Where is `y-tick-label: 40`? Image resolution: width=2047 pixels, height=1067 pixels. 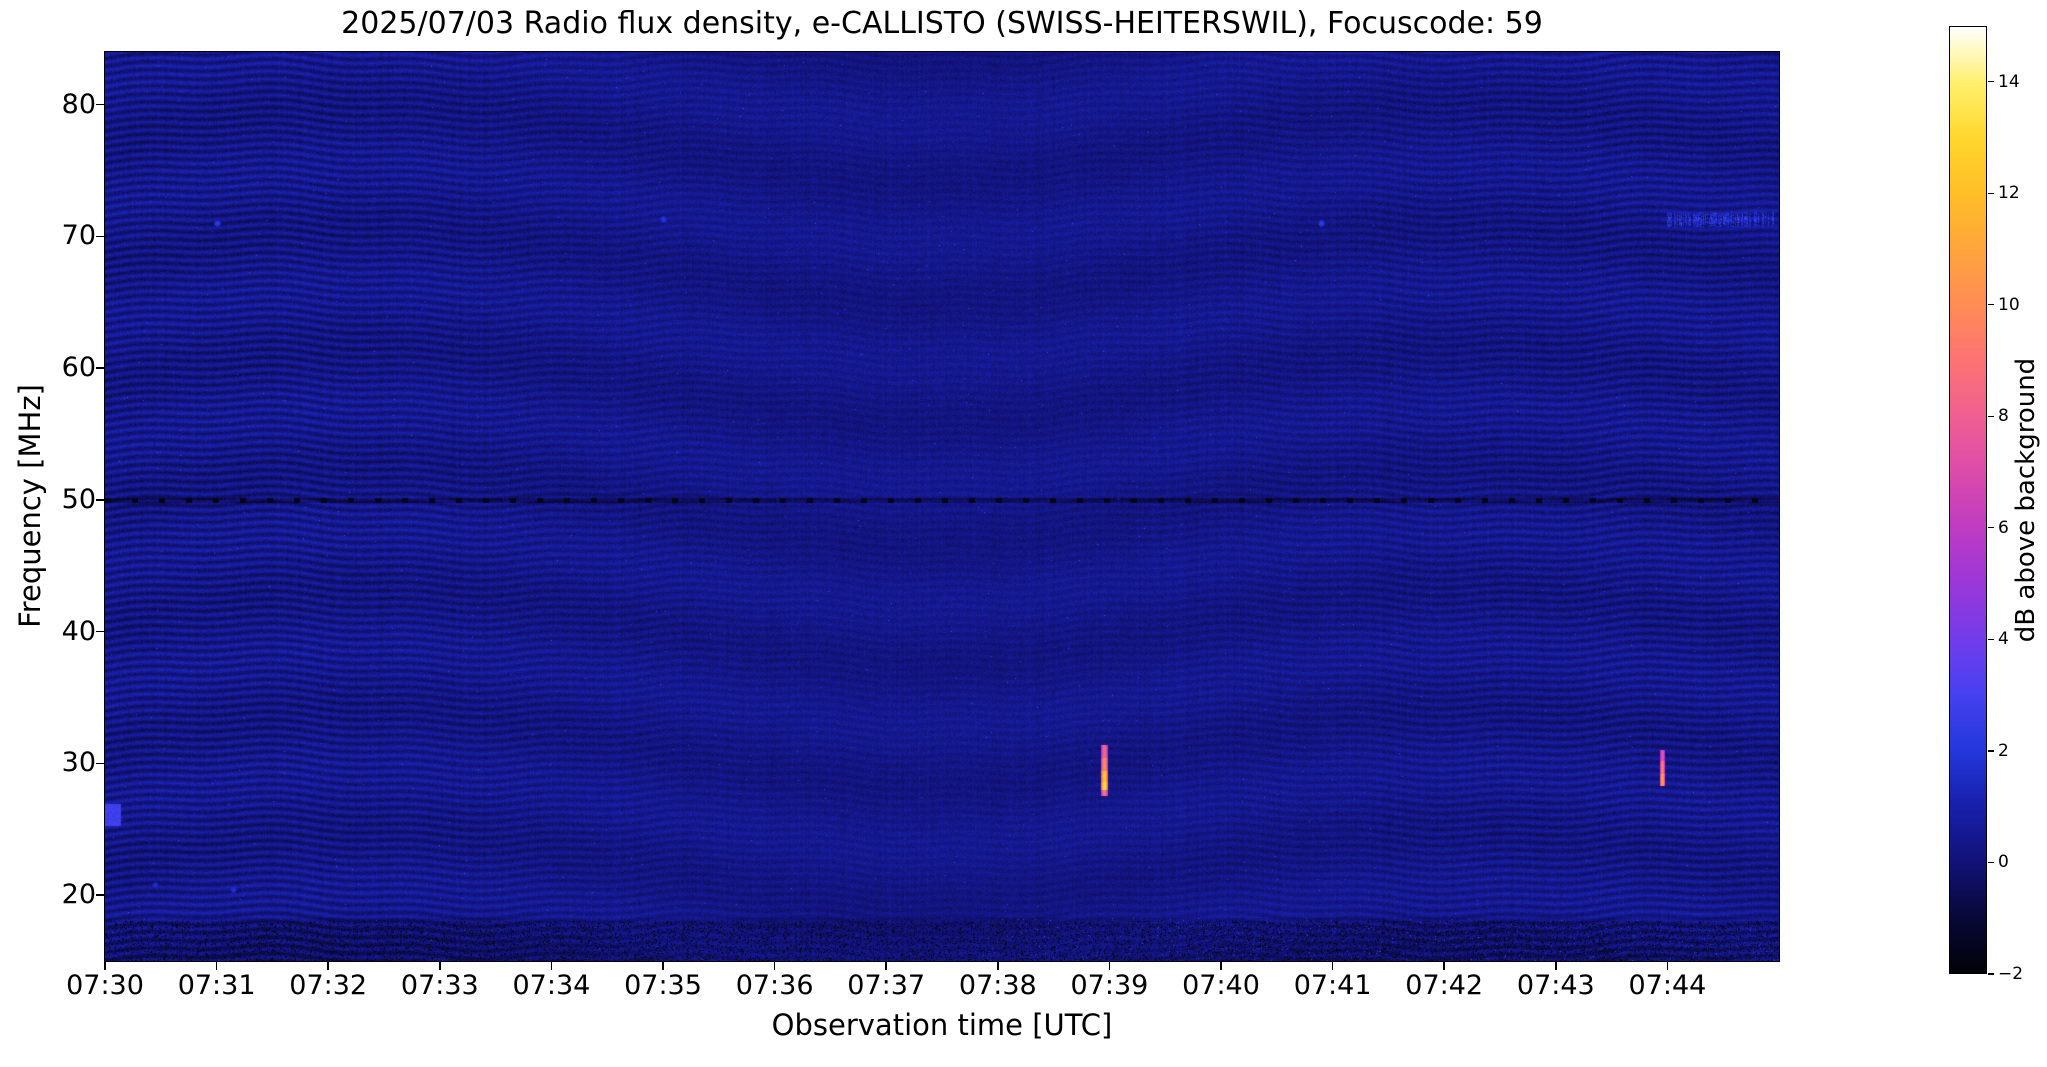
y-tick-label: 40 is located at coordinates (78, 631).